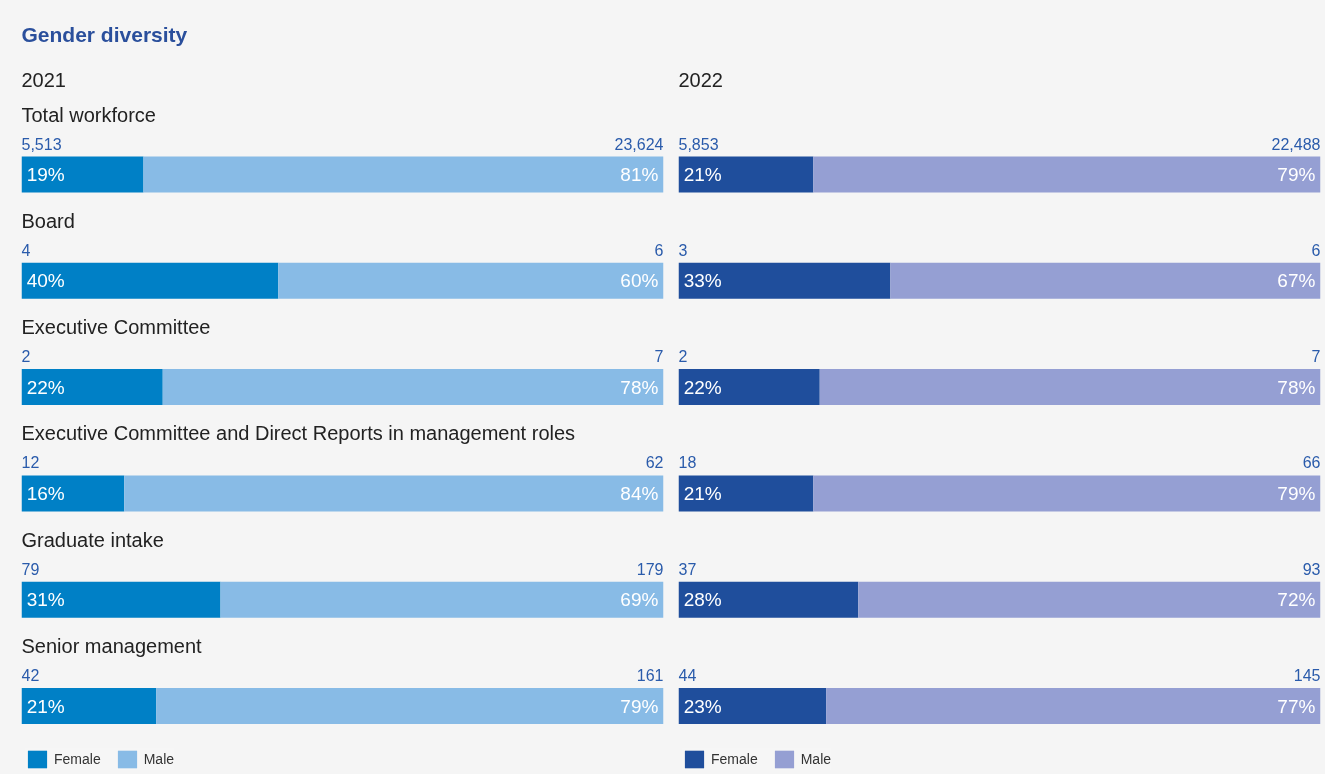  What do you see at coordinates (104, 34) in the screenshot?
I see `chart-title: Gender diversity` at bounding box center [104, 34].